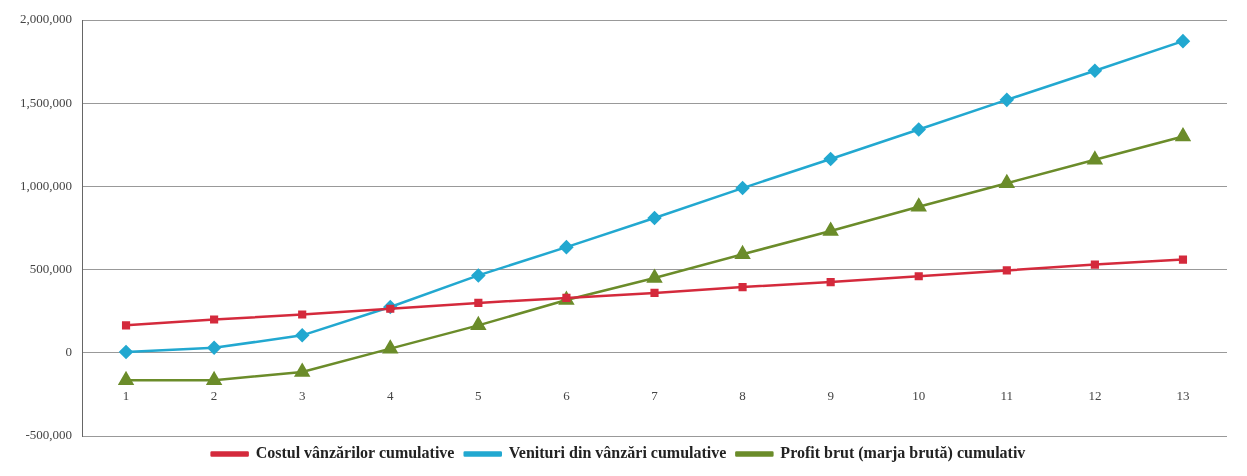 The height and width of the screenshot is (476, 1247). Describe the element at coordinates (46, 102) in the screenshot. I see `y-tick-label: 1,500,000` at that location.